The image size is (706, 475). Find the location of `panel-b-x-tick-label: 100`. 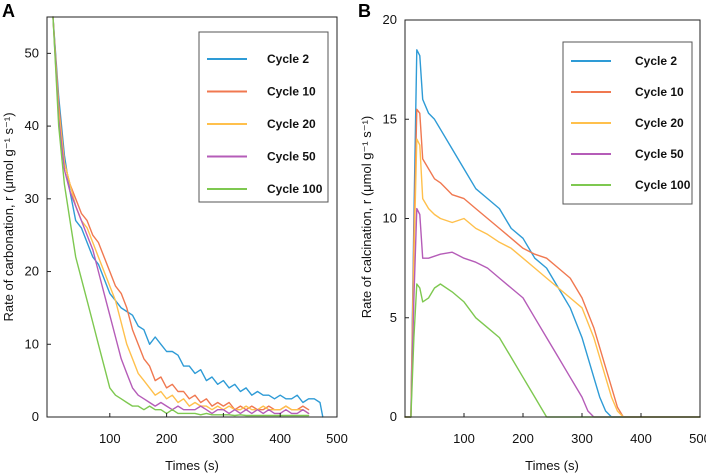

panel-b-x-tick-label: 100 is located at coordinates (464, 438).